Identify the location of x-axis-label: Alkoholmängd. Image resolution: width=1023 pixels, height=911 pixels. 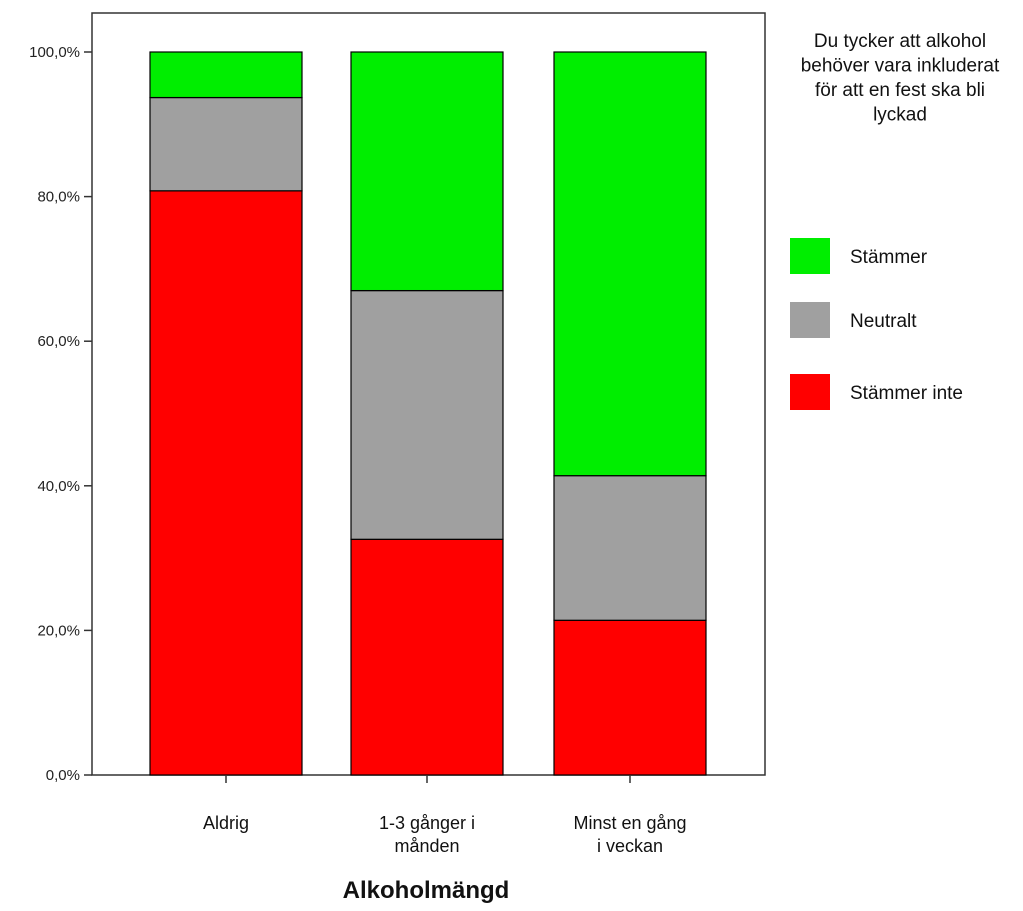
(426, 890).